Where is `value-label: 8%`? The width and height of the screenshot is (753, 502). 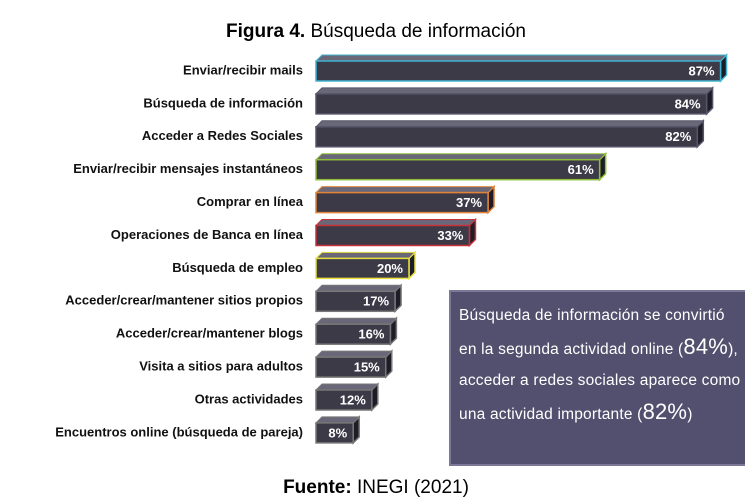
value-label: 8% is located at coordinates (337, 432).